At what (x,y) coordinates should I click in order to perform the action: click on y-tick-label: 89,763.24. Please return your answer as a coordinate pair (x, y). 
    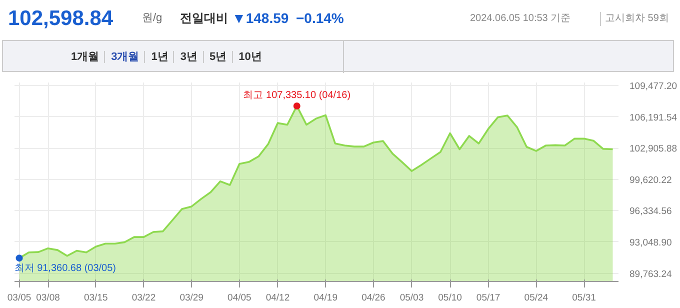
    Looking at the image, I should click on (651, 274).